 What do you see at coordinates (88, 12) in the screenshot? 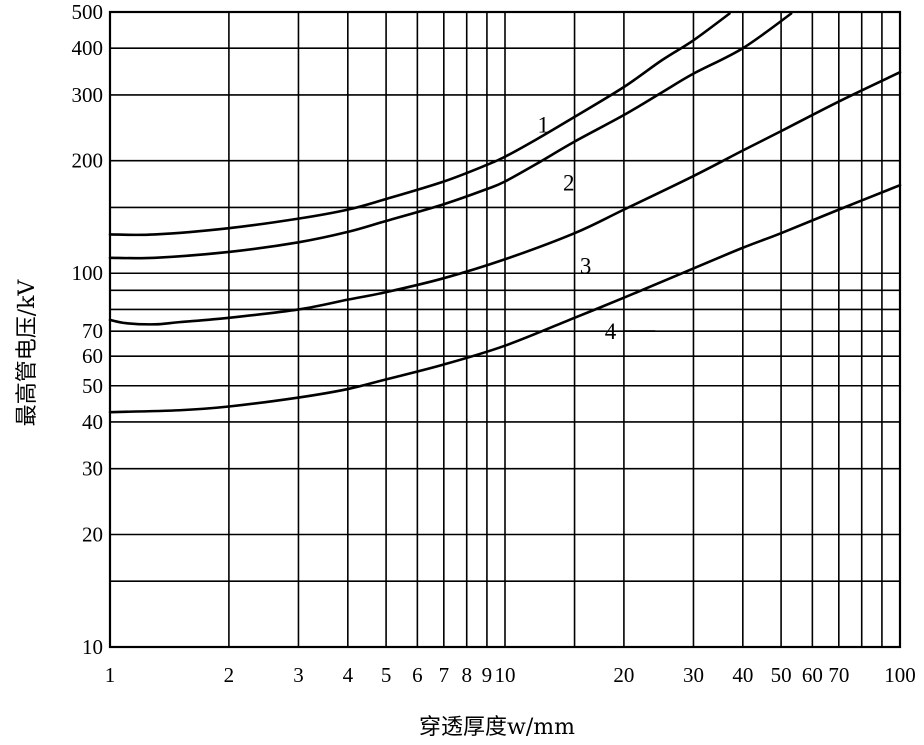
I see `y-tick-label: 500` at bounding box center [88, 12].